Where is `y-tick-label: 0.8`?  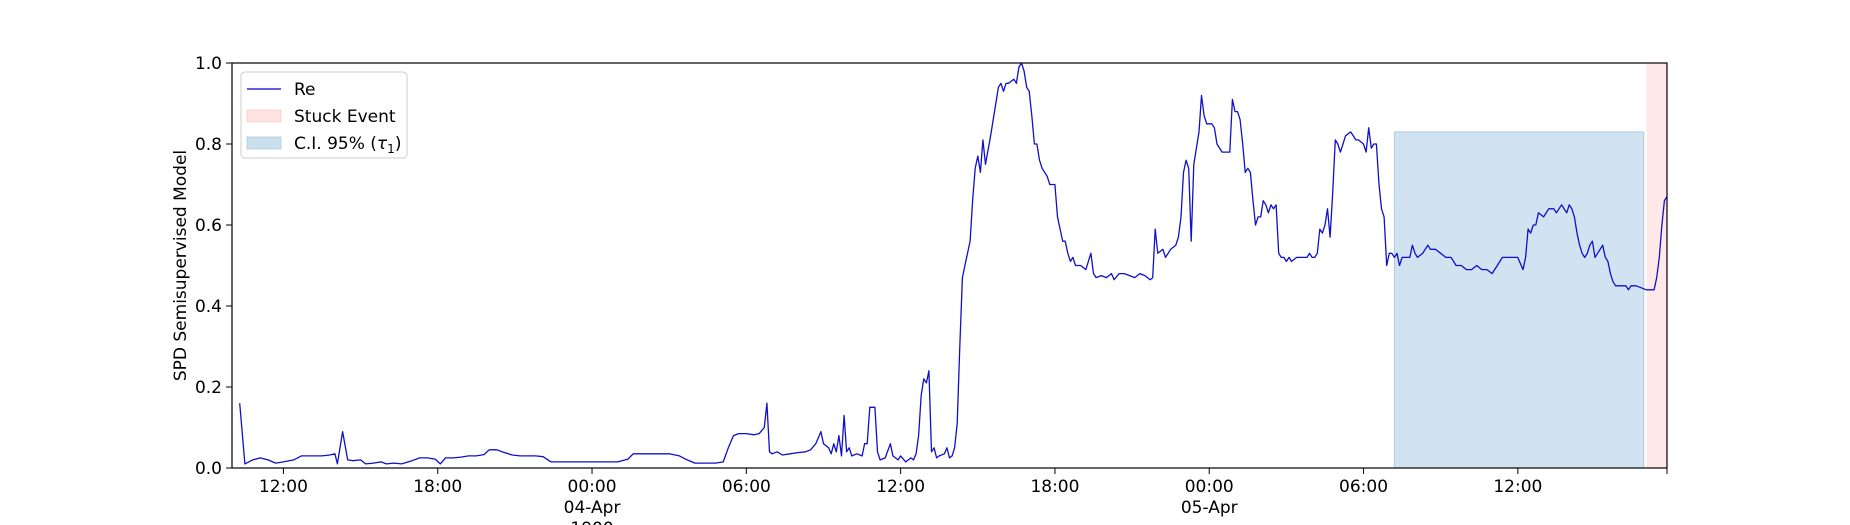 y-tick-label: 0.8 is located at coordinates (208, 145).